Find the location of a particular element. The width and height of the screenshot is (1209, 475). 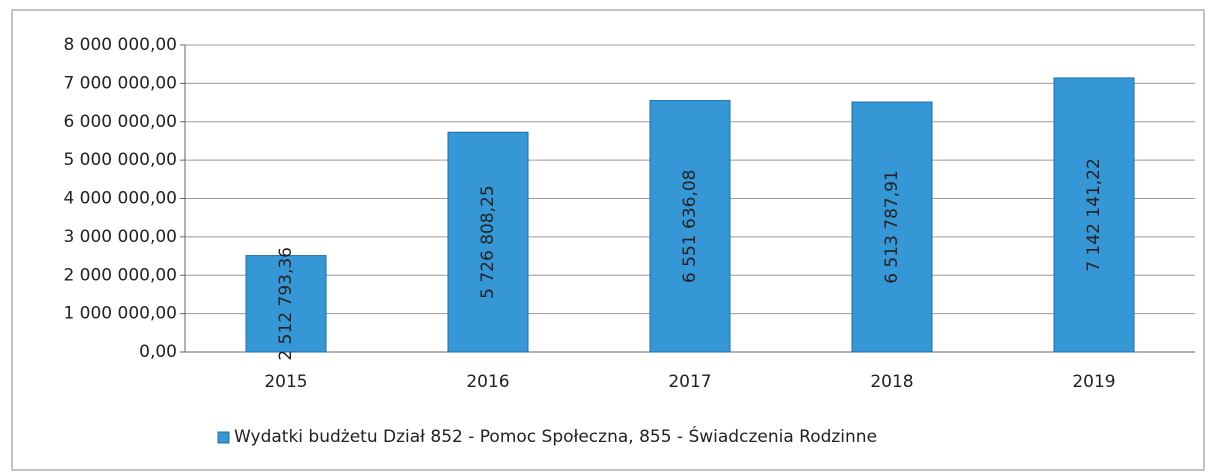

value-label: 7 142 141,22 is located at coordinates (1094, 215).